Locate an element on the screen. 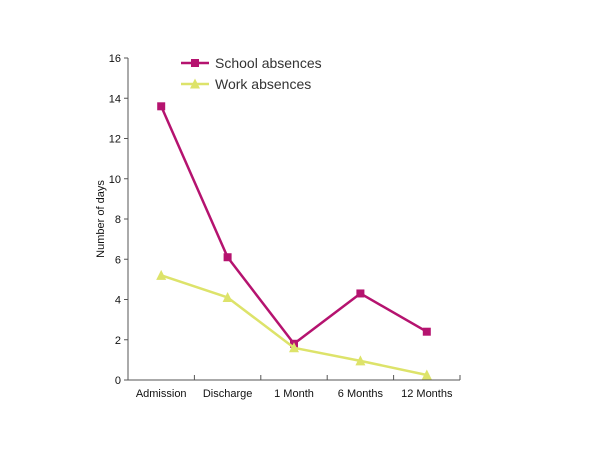 The image size is (590, 451). y-tick-label: 2 is located at coordinates (118, 341).